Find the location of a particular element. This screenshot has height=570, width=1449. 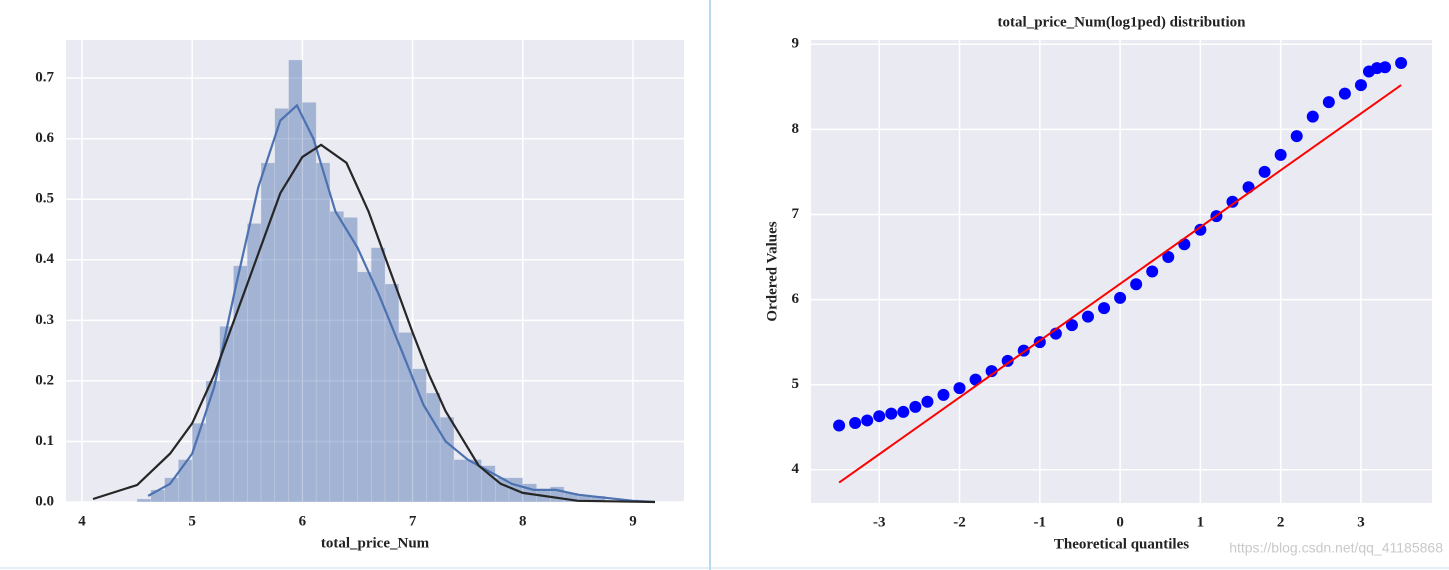

x-axis-label: Theoretical quantiles is located at coordinates (1121, 544).